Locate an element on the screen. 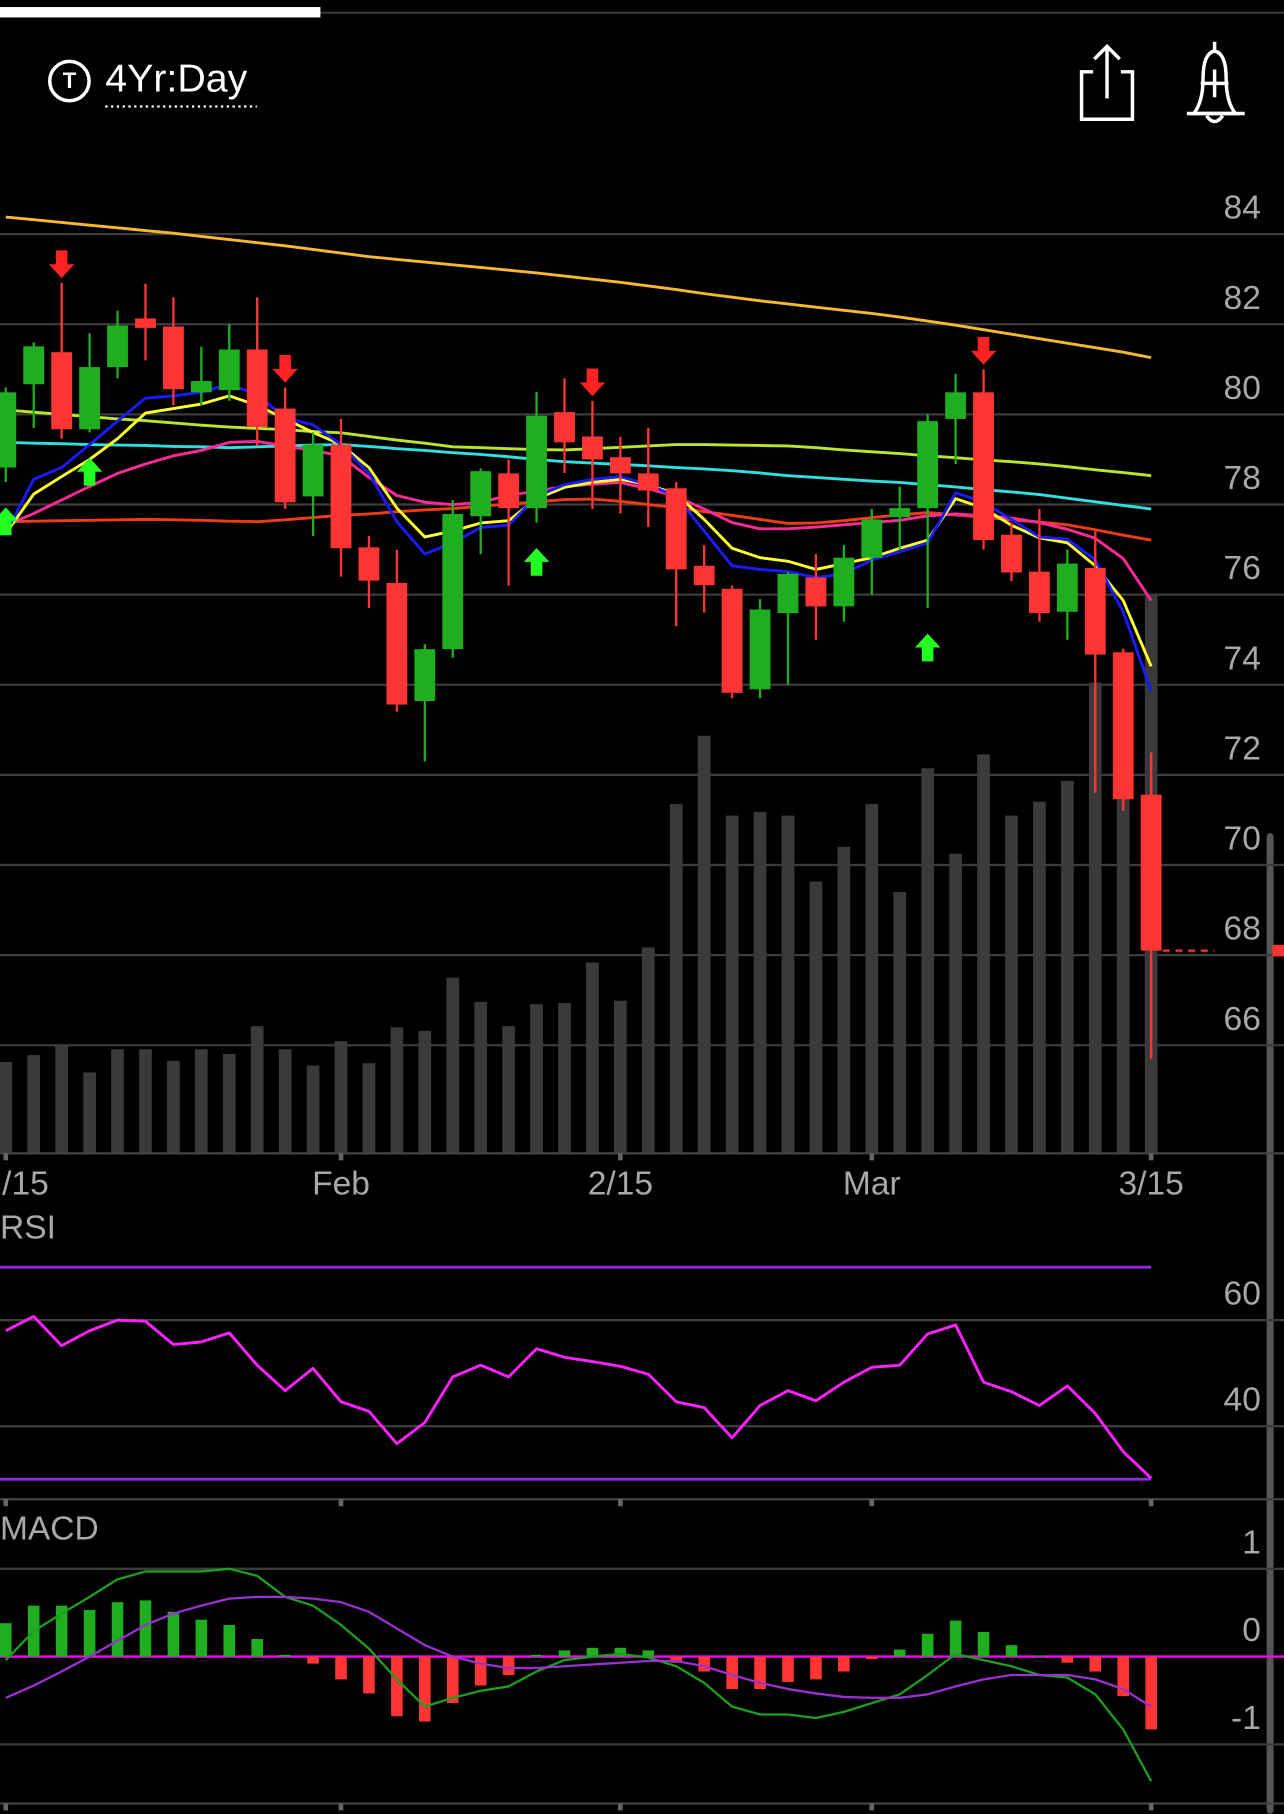 This screenshot has height=1814, width=1284. x-tick-label: Mar is located at coordinates (872, 1184).